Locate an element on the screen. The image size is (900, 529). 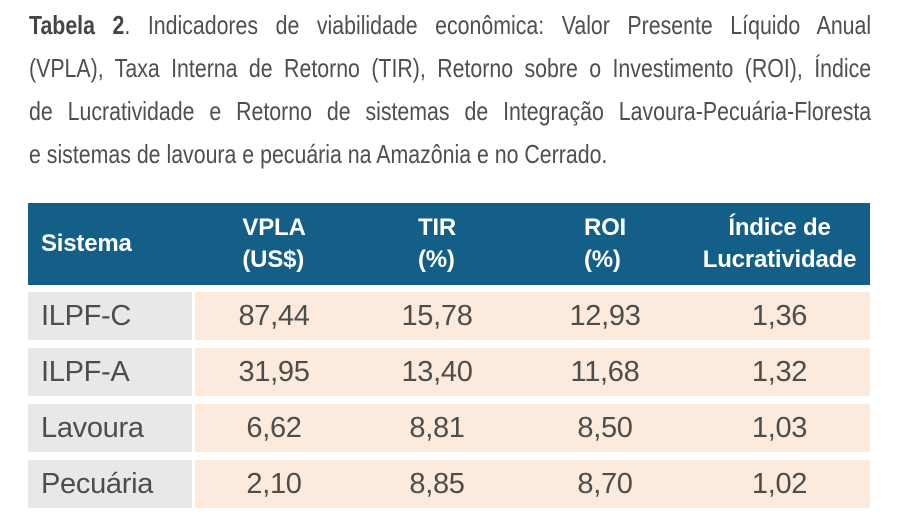
vpla-value-cell: 31,95 is located at coordinates (274, 372).